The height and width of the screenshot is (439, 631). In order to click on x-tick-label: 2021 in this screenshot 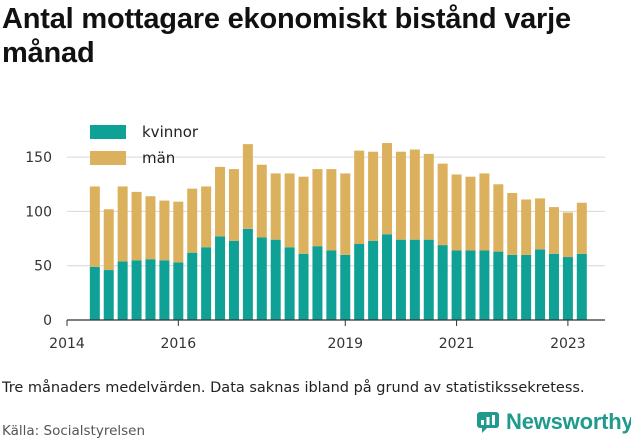, I will do `click(457, 344)`.